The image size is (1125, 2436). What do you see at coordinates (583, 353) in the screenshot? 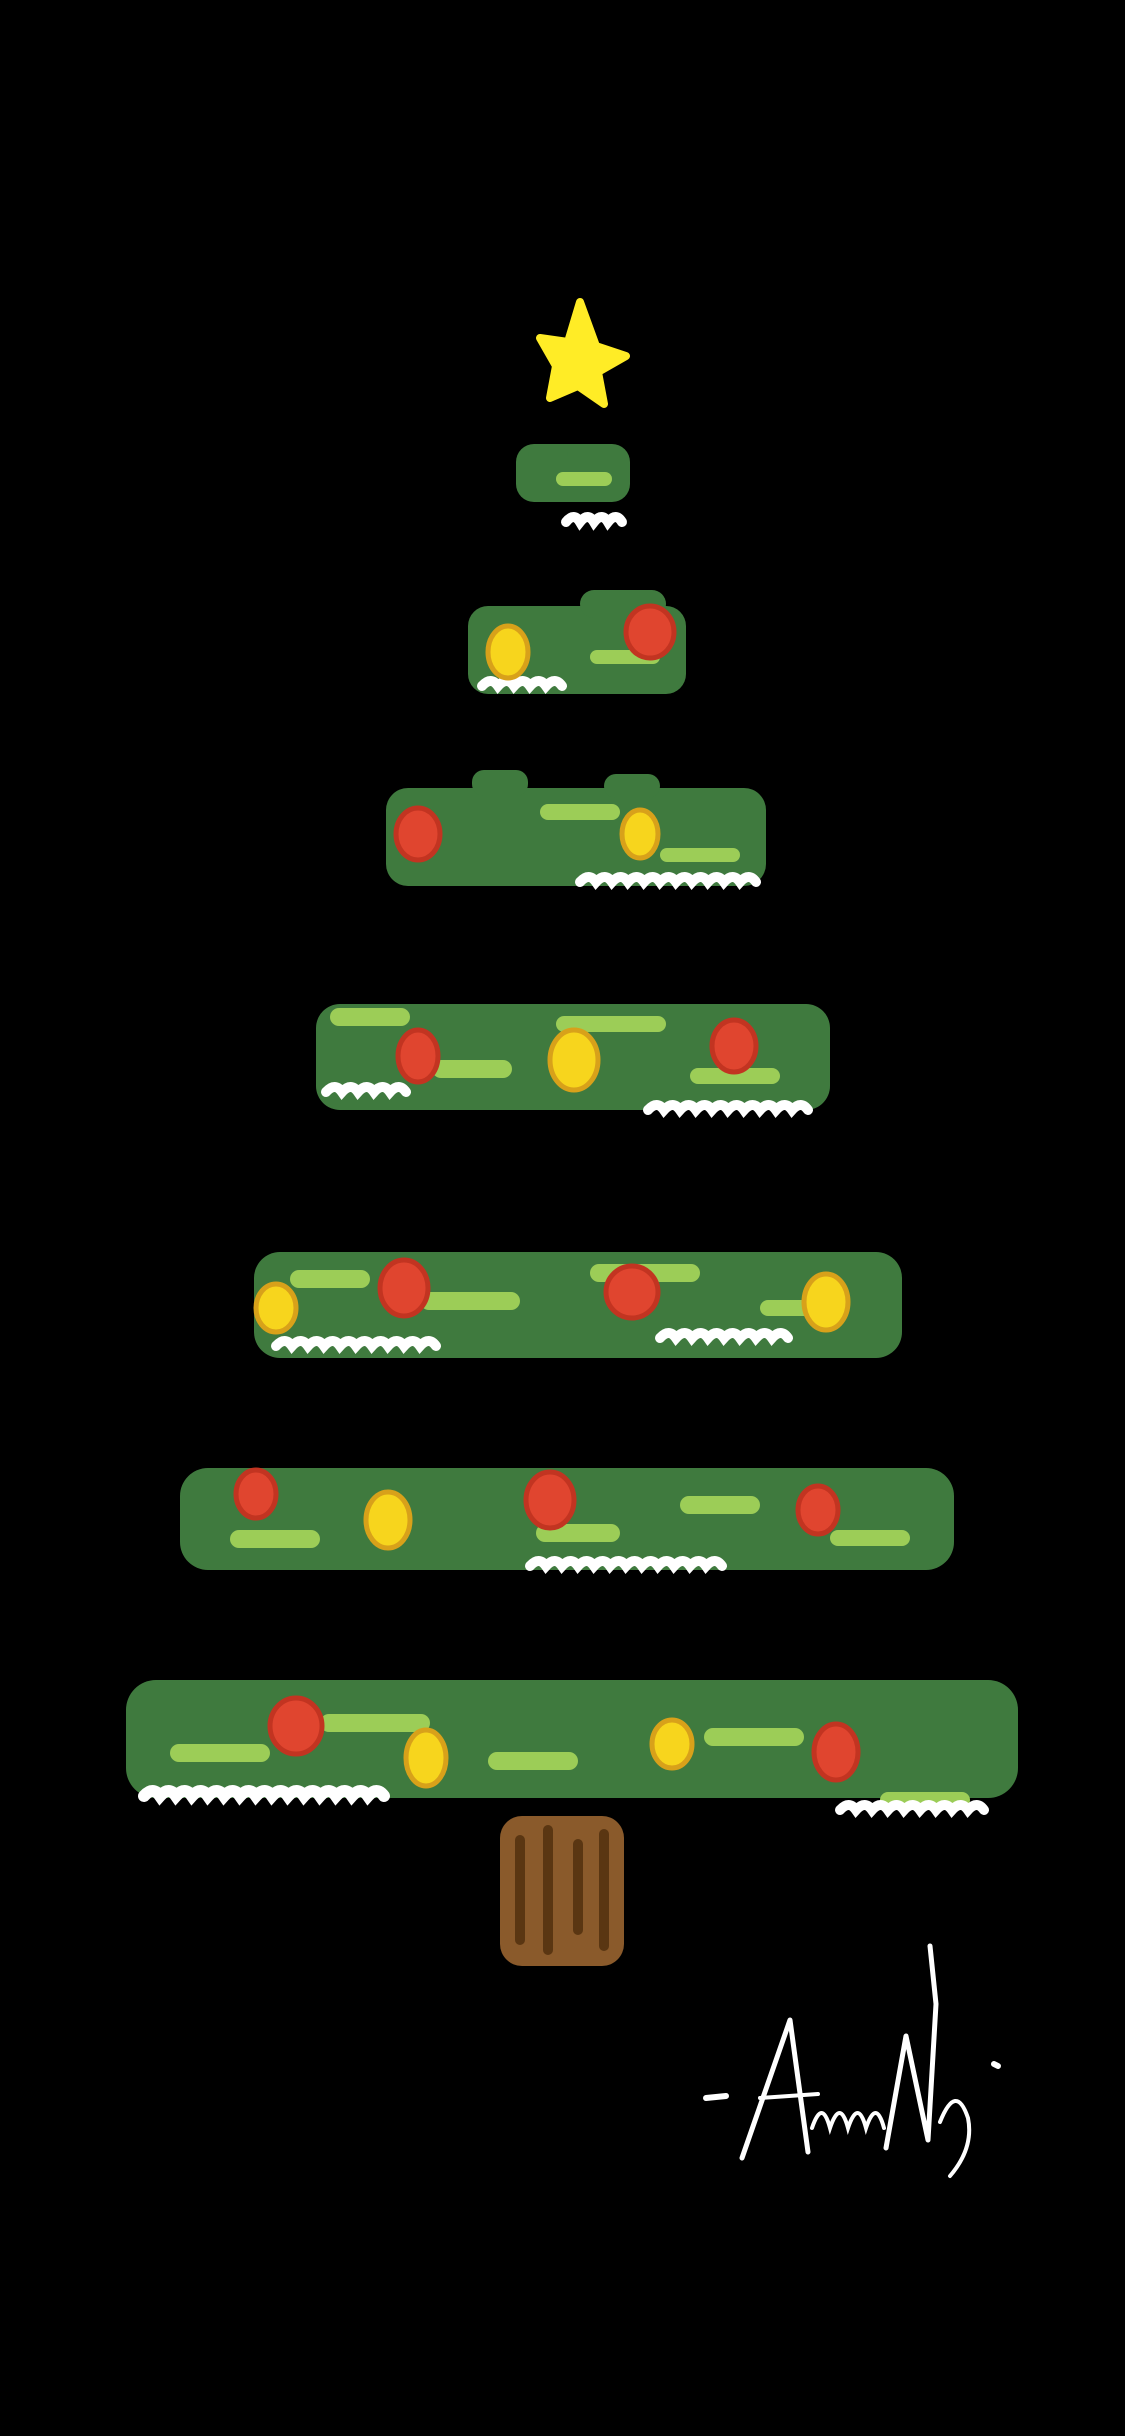
I see `star-icon` at bounding box center [583, 353].